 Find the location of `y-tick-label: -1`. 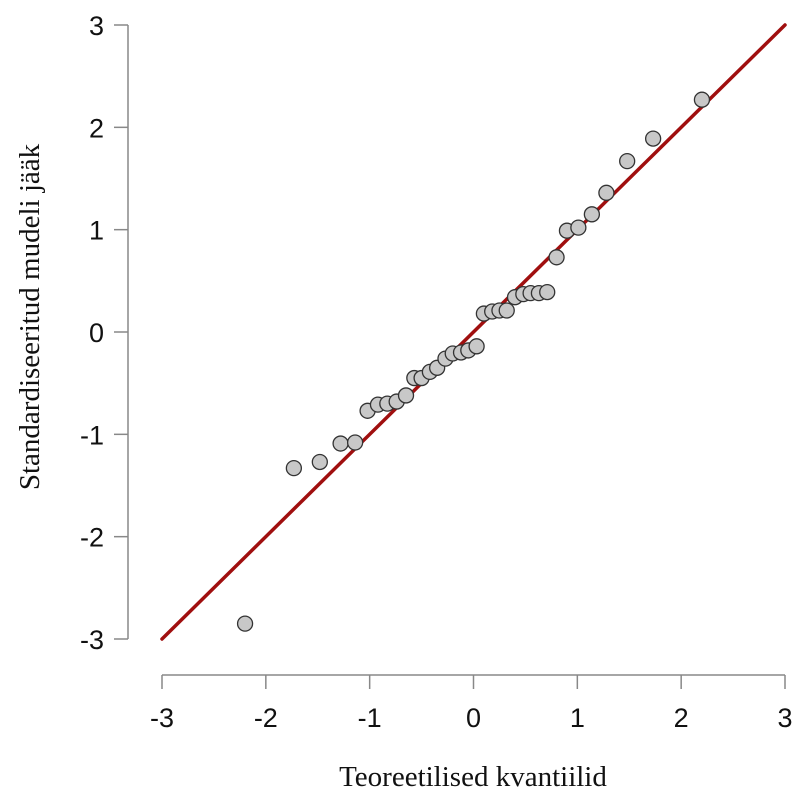

y-tick-label: -1 is located at coordinates (92, 435).